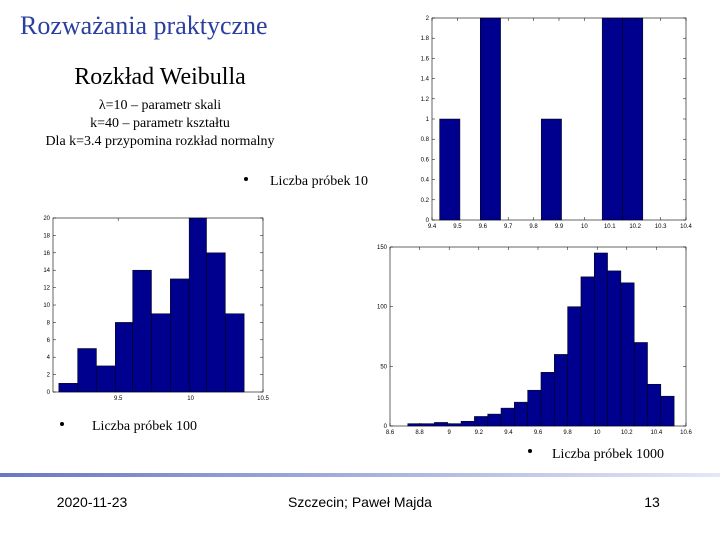 The image size is (720, 540). I want to click on y-tick-label: 50, so click(383, 367).